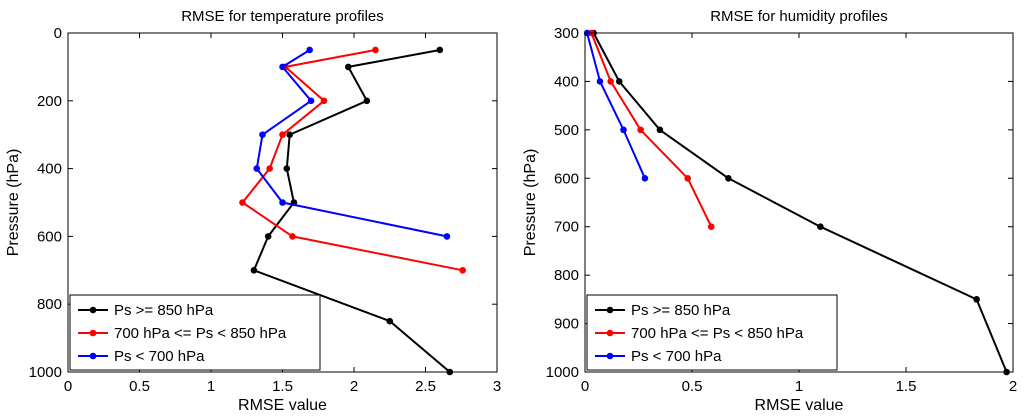 The width and height of the screenshot is (1024, 416). What do you see at coordinates (49, 101) in the screenshot?
I see `temp-y-tick-label: 200` at bounding box center [49, 101].